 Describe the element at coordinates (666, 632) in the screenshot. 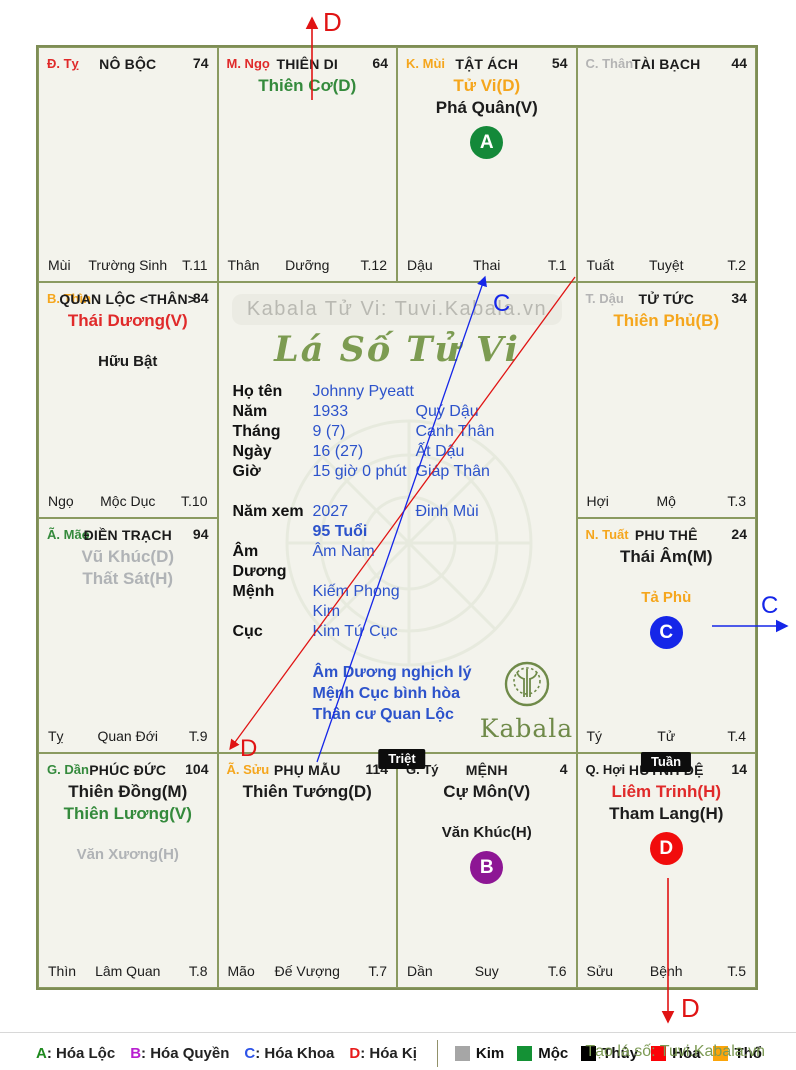

I see `hoa-letter-badge: C` at that location.